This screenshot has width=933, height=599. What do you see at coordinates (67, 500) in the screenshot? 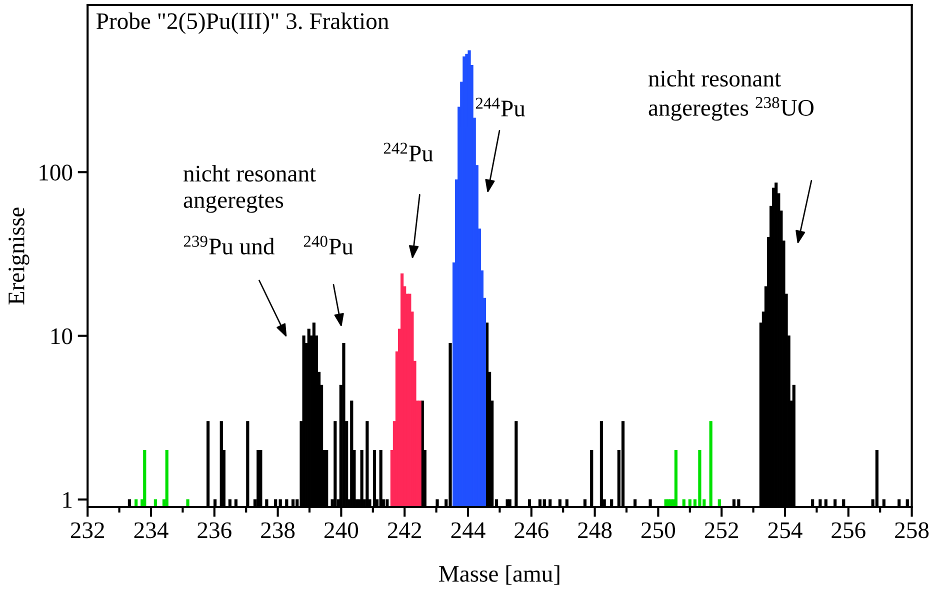
I see `y-tick-label: 1` at bounding box center [67, 500].